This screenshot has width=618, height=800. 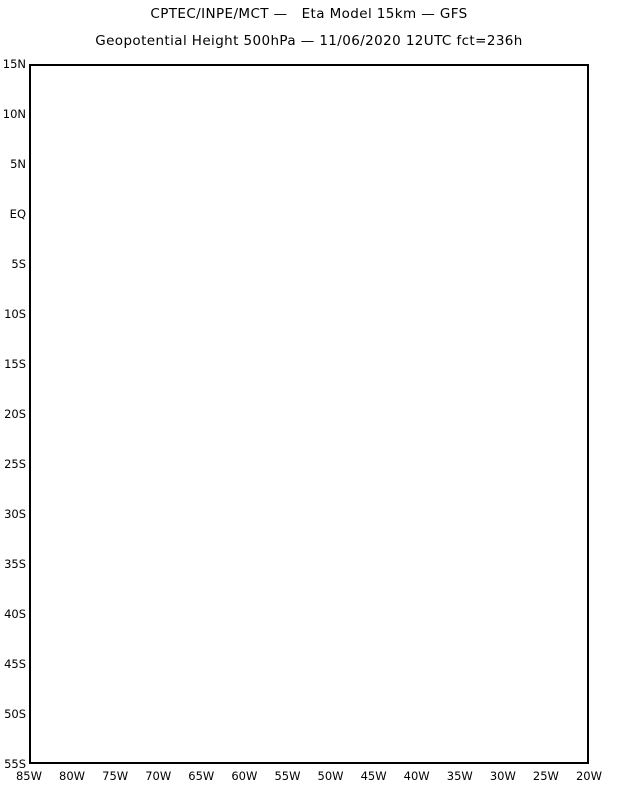 What do you see at coordinates (15, 364) in the screenshot?
I see `y-tick-label: 15S` at bounding box center [15, 364].